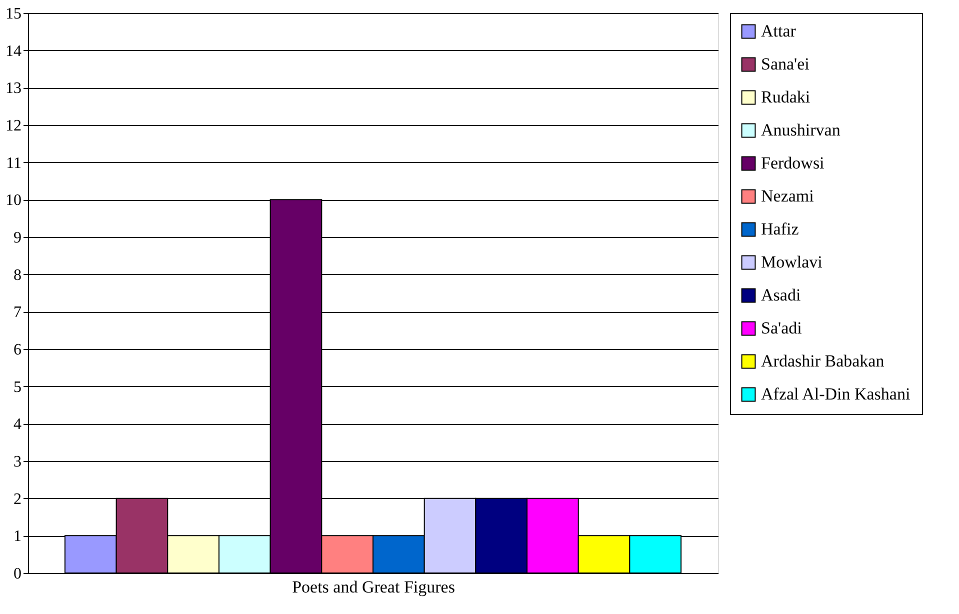 This screenshot has height=614, width=959. What do you see at coordinates (14, 51) in the screenshot?
I see `y-tick-label: 14` at bounding box center [14, 51].